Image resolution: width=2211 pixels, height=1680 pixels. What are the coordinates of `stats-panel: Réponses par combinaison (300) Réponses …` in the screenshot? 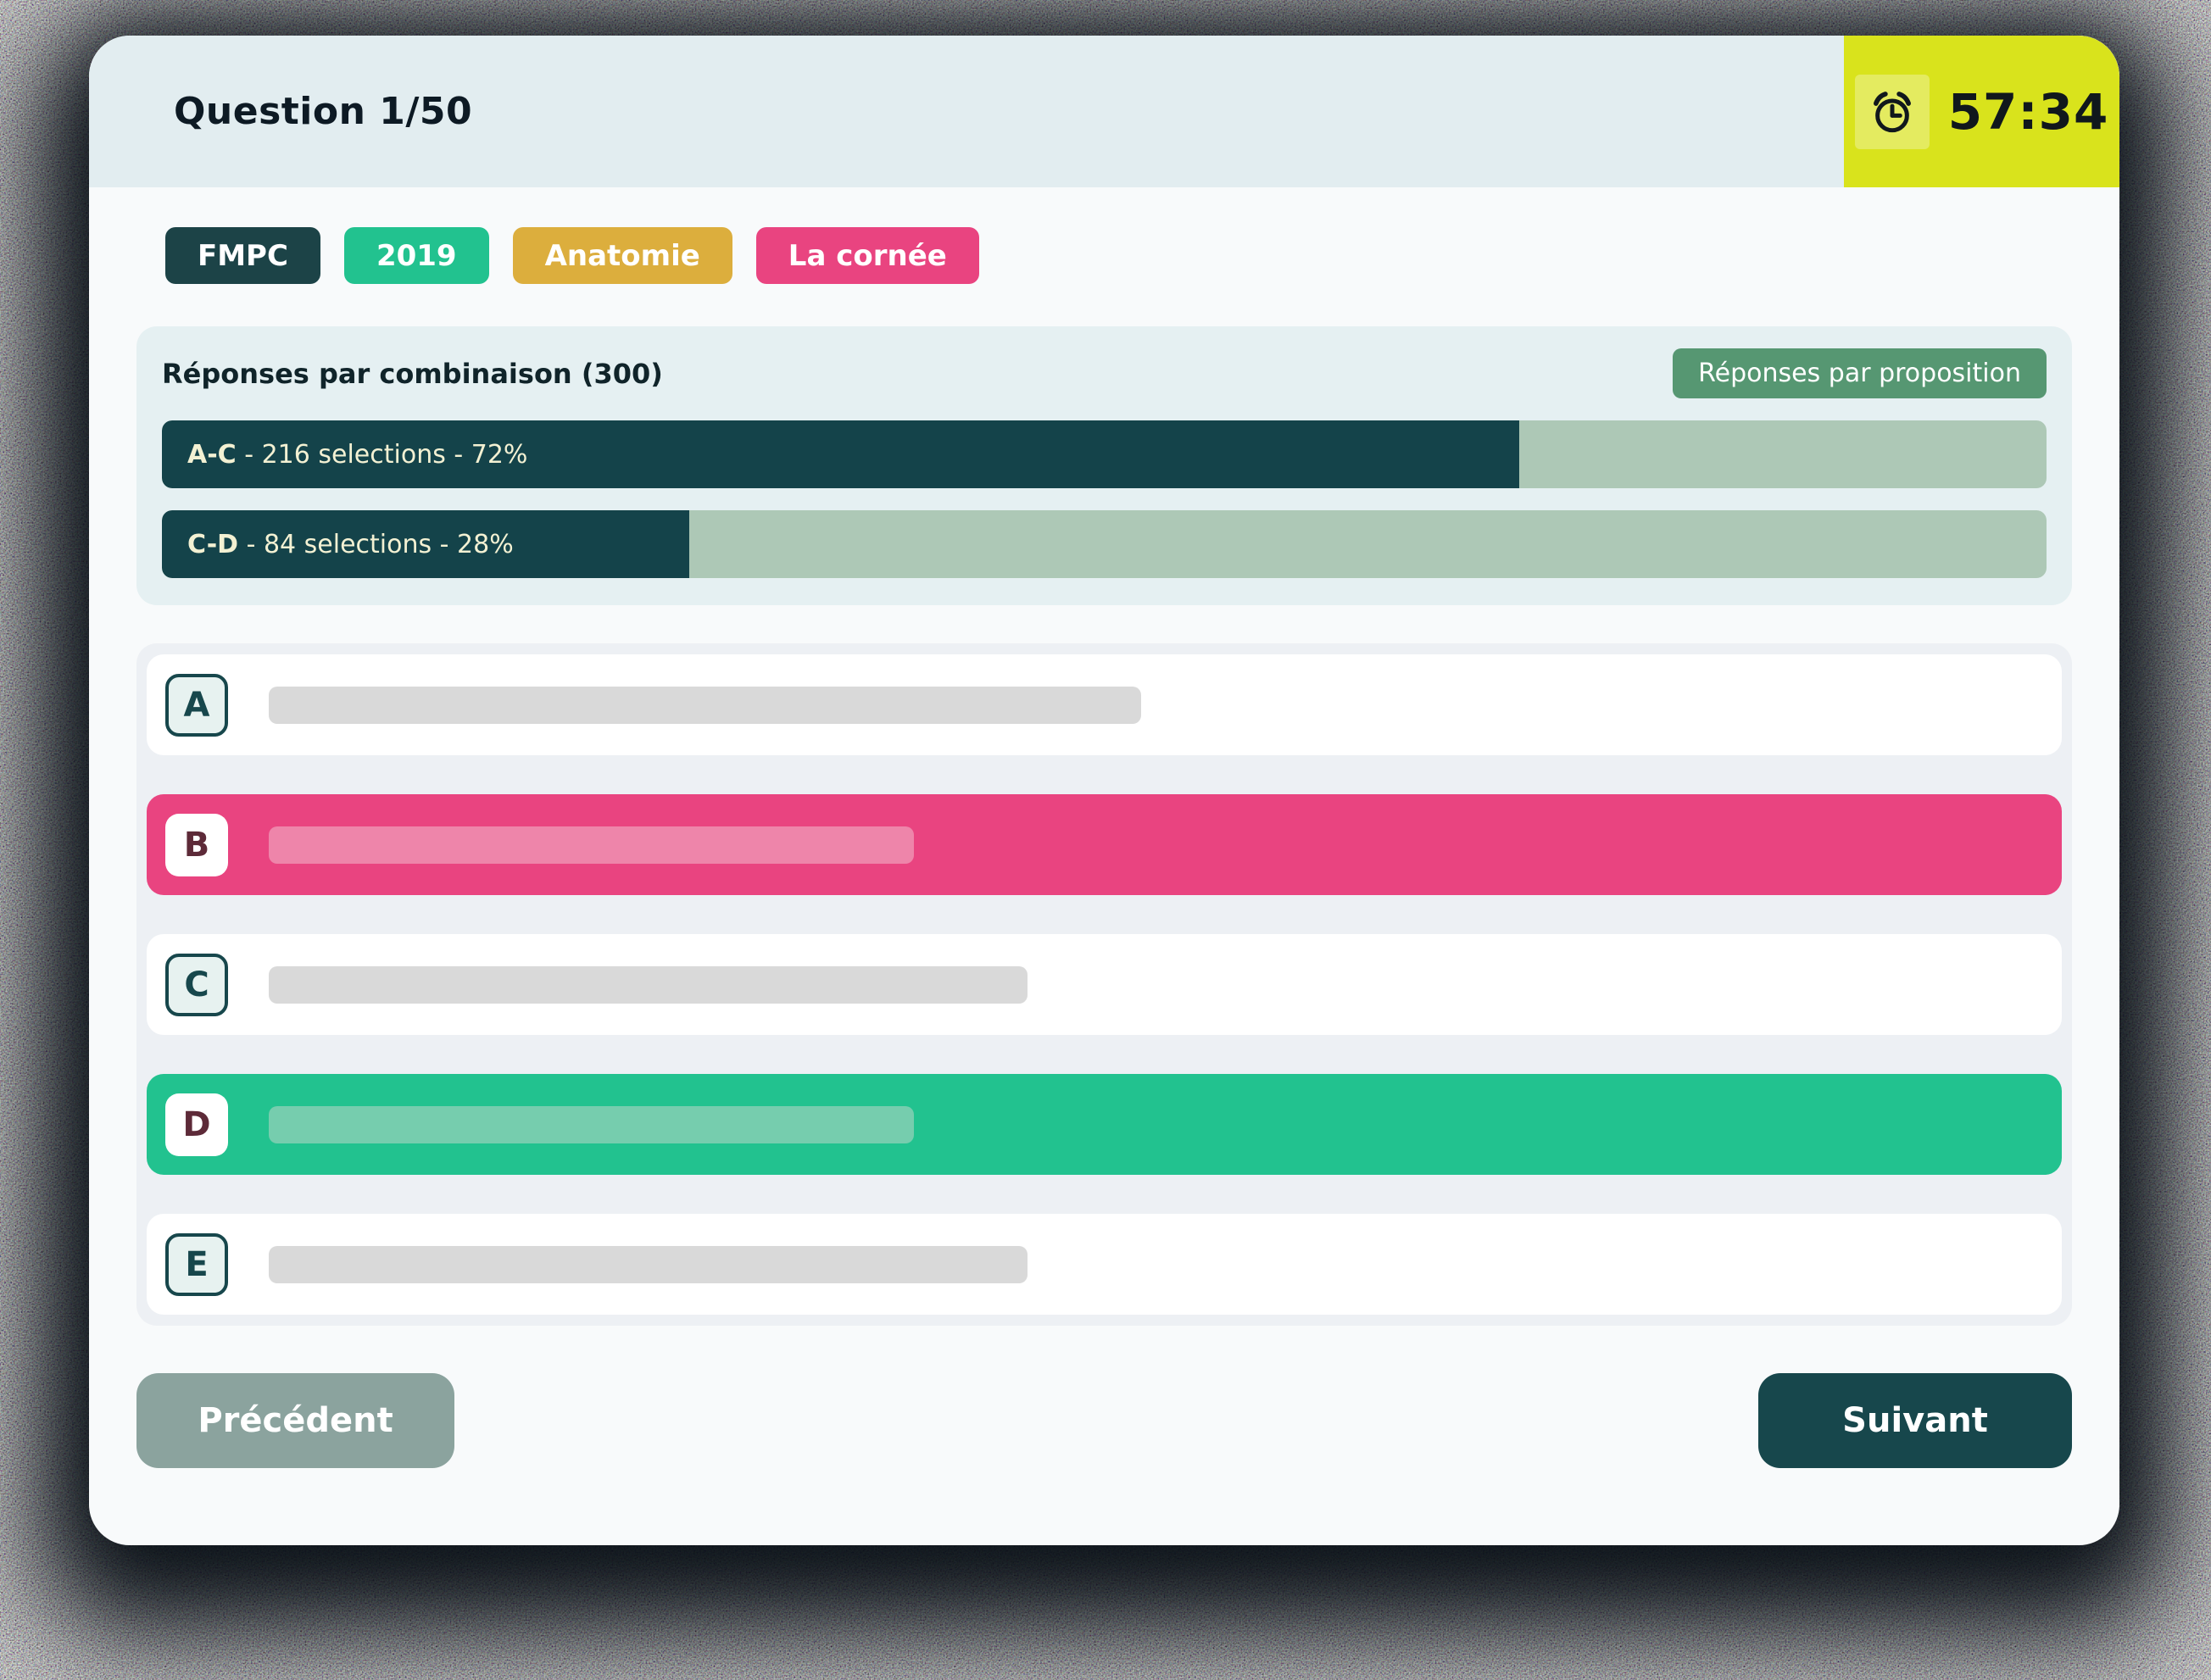 It's located at (1104, 465).